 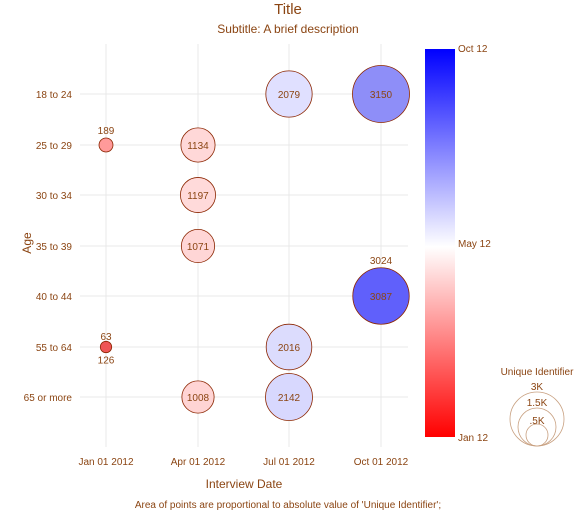 I want to click on data-label: 3087, so click(x=381, y=297).